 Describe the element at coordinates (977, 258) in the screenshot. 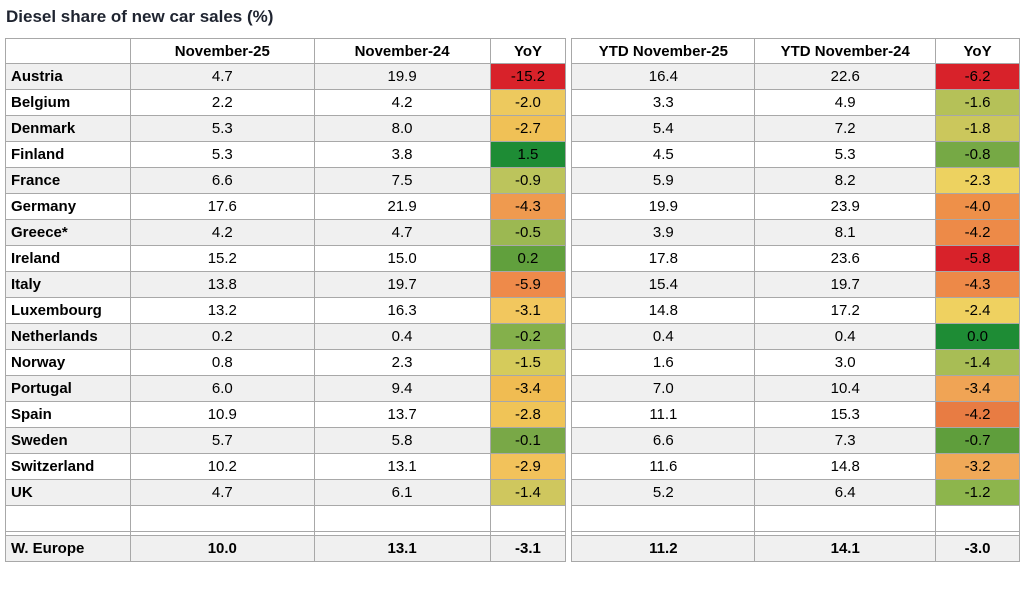

I see `yoy-ytd-cell: -5.8` at that location.